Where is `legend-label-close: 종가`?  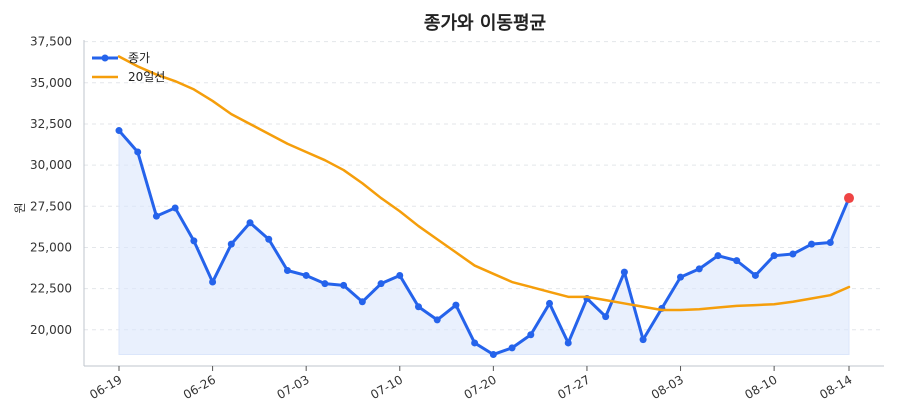
legend-label-close: 종가 is located at coordinates (139, 58).